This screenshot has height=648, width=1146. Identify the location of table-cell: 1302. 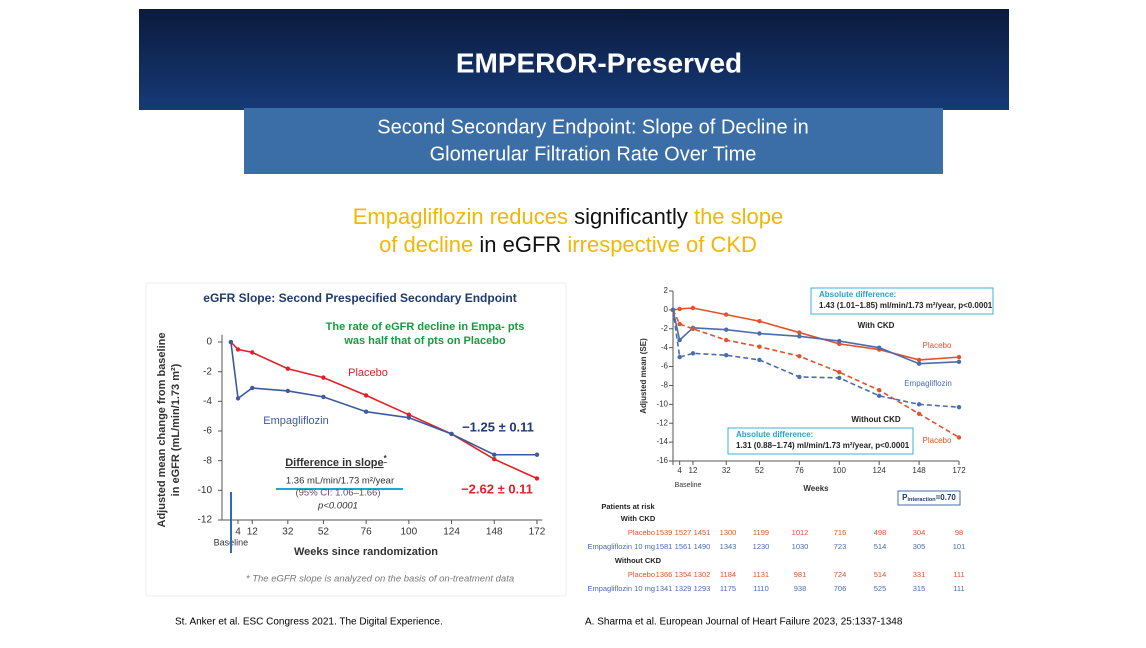
(702, 574).